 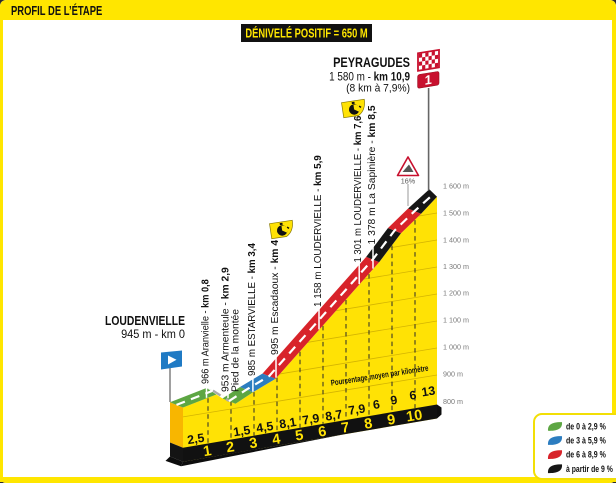 I want to click on svg-text: 800 m, so click(x=453, y=401).